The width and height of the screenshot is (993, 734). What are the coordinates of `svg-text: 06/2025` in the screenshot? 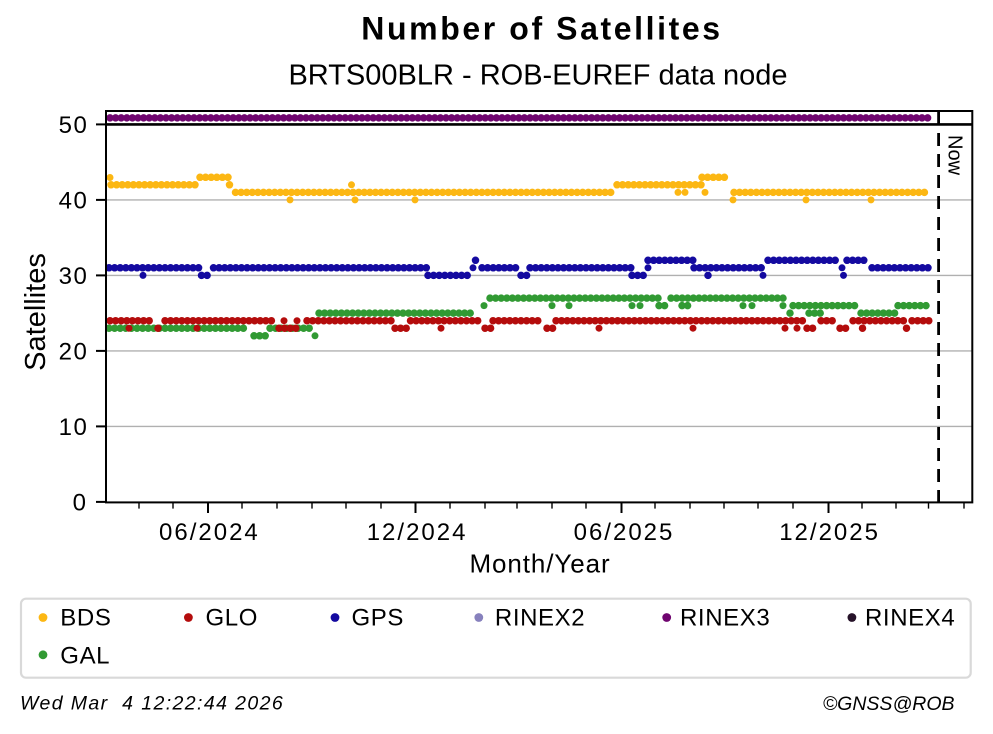 It's located at (624, 532).